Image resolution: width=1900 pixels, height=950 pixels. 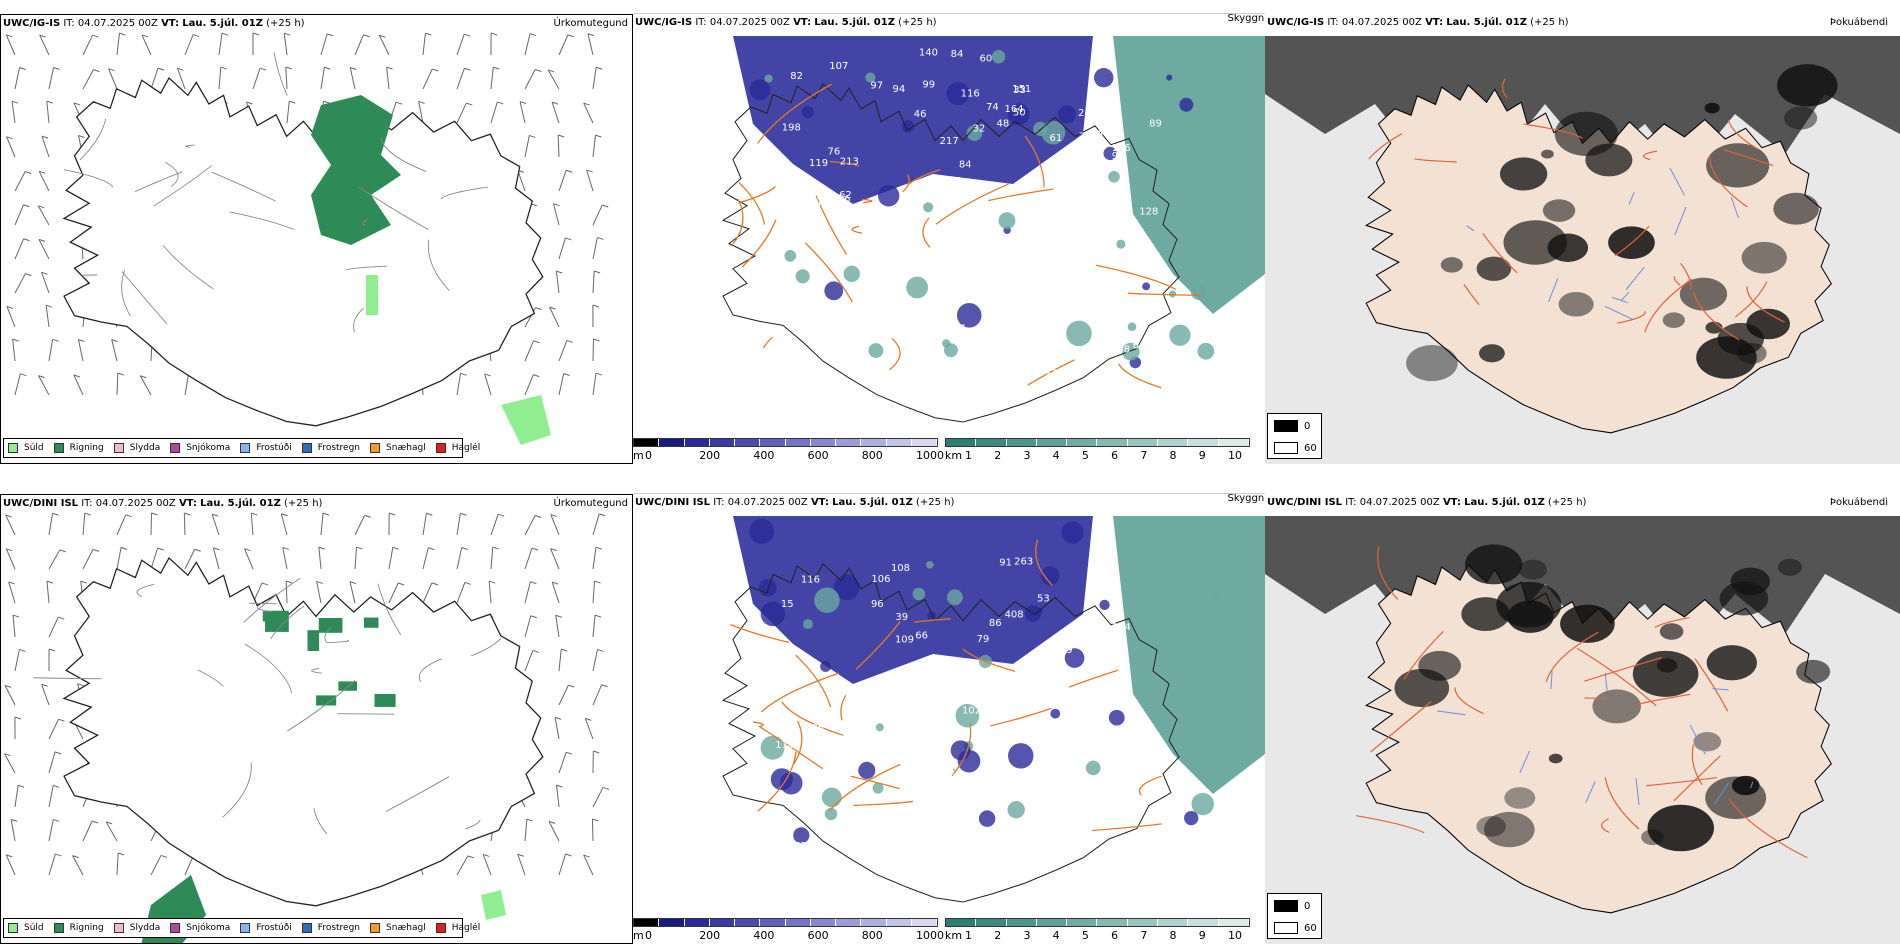 What do you see at coordinates (764, 455) in the screenshot?
I see `colorbar-tick: 400` at bounding box center [764, 455].